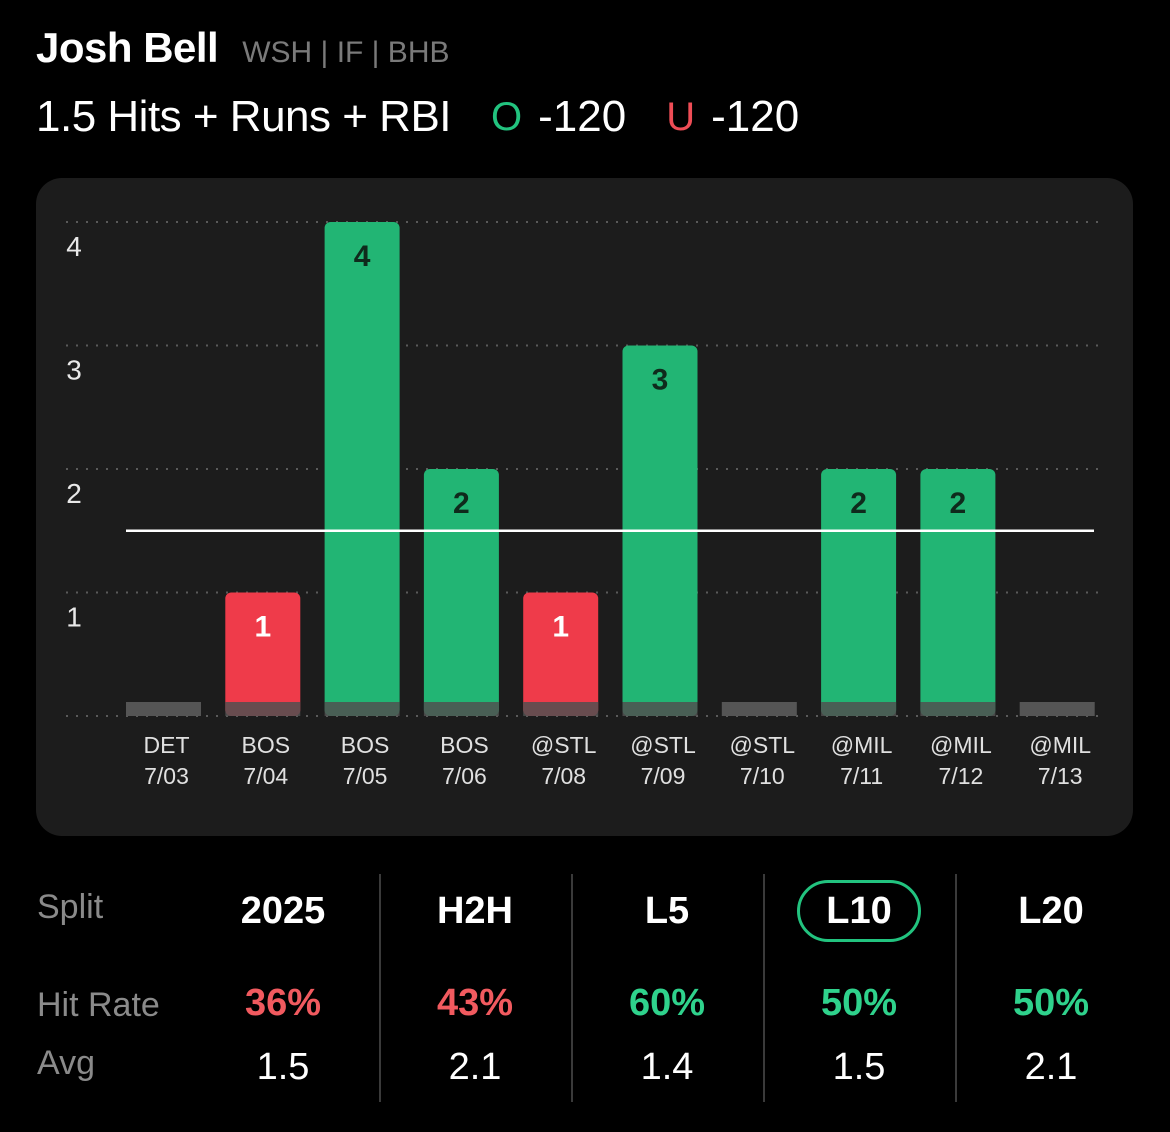 The width and height of the screenshot is (1170, 1132). I want to click on split-tab-label: L5, so click(667, 911).